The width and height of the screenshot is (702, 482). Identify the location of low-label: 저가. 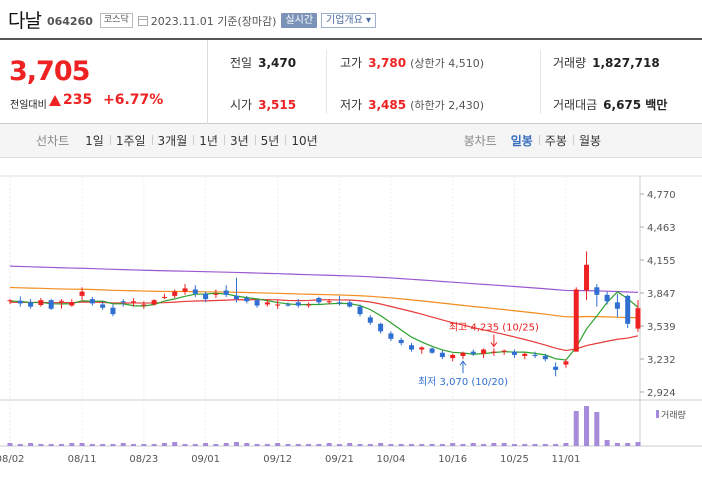
(351, 105).